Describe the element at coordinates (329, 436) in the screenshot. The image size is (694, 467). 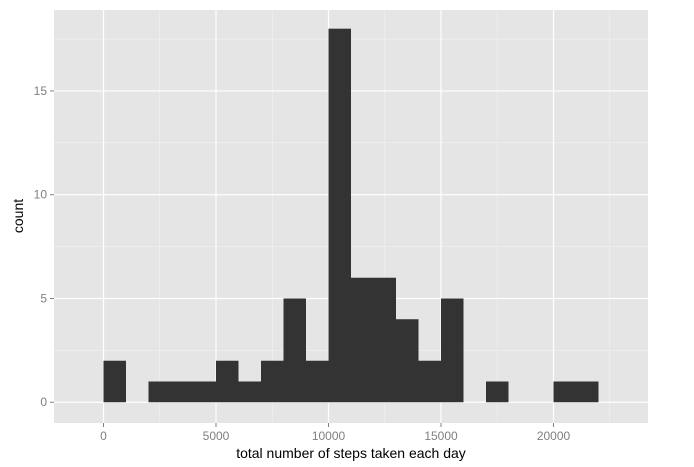
I see `x-tick-label: 10000` at that location.